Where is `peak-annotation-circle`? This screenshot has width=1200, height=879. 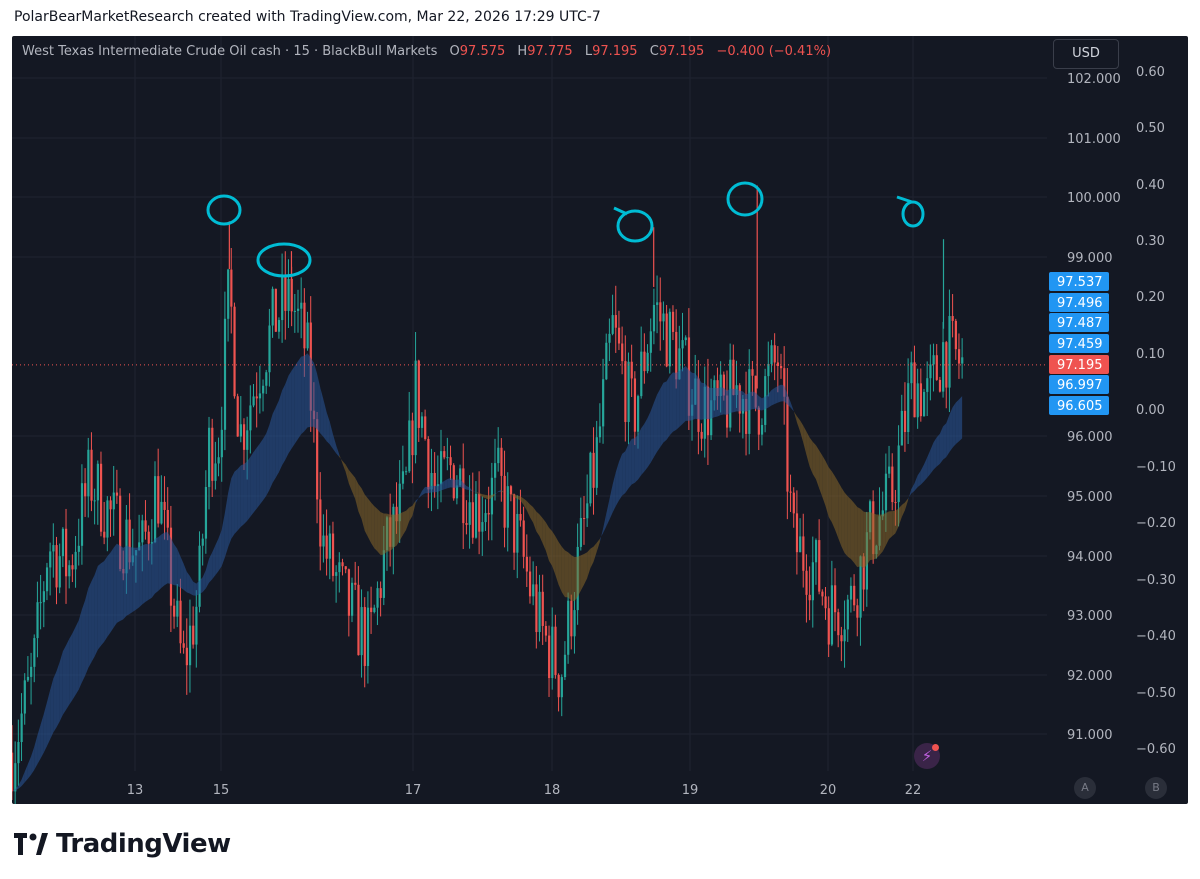
peak-annotation-circle is located at coordinates (224, 210).